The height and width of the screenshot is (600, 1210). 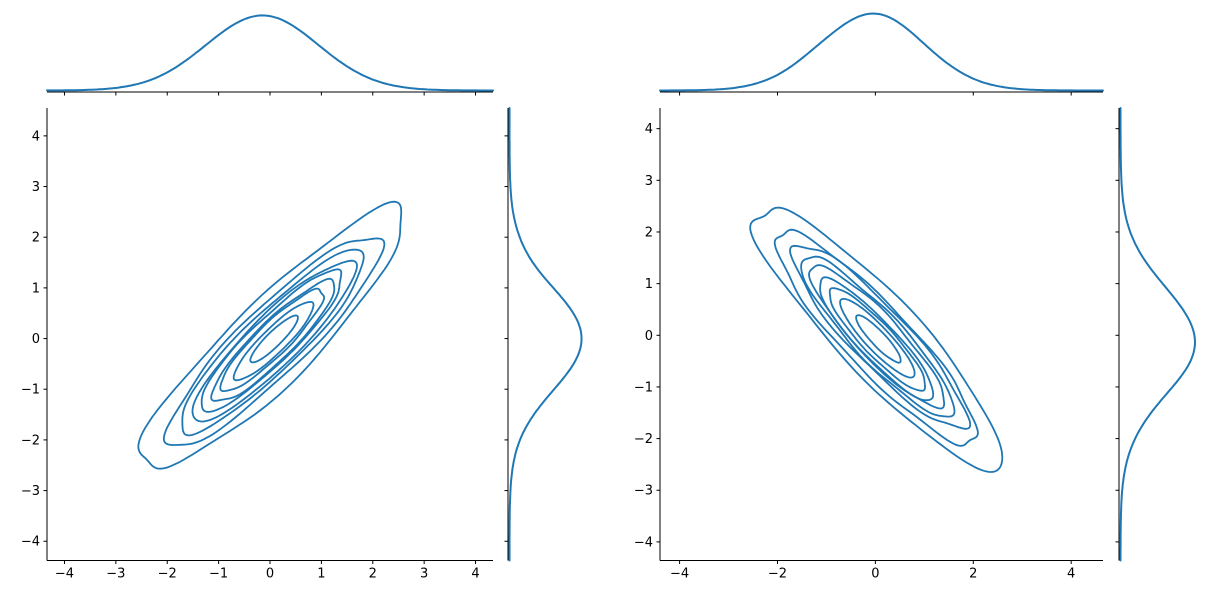 I want to click on x-tick-label: −3, so click(x=115, y=574).